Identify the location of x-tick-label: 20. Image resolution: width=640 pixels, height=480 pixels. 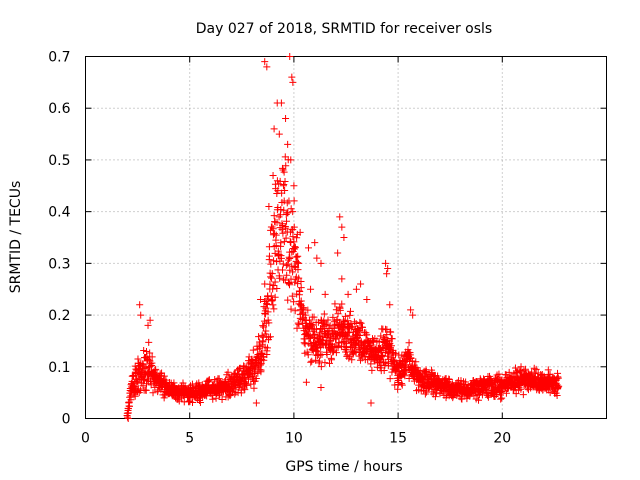
(502, 439).